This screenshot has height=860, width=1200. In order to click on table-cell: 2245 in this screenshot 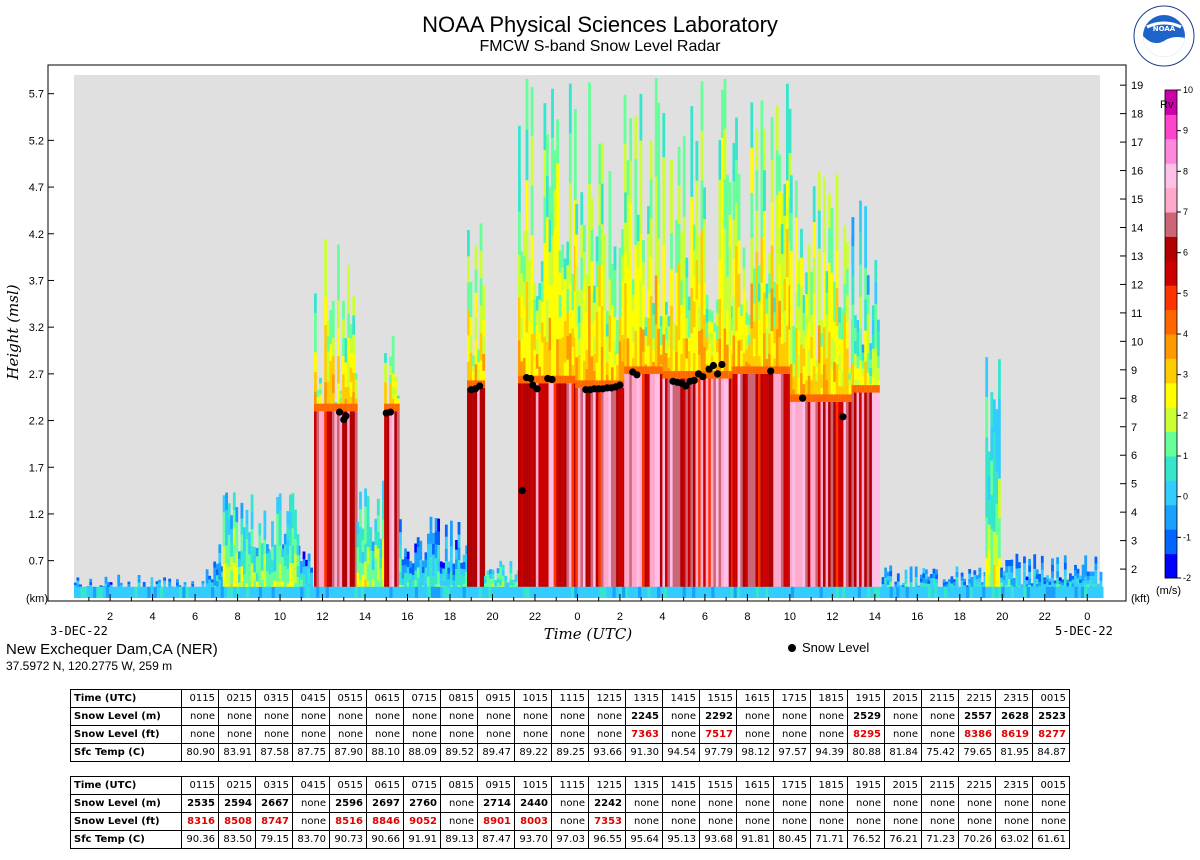, I will do `click(644, 716)`.